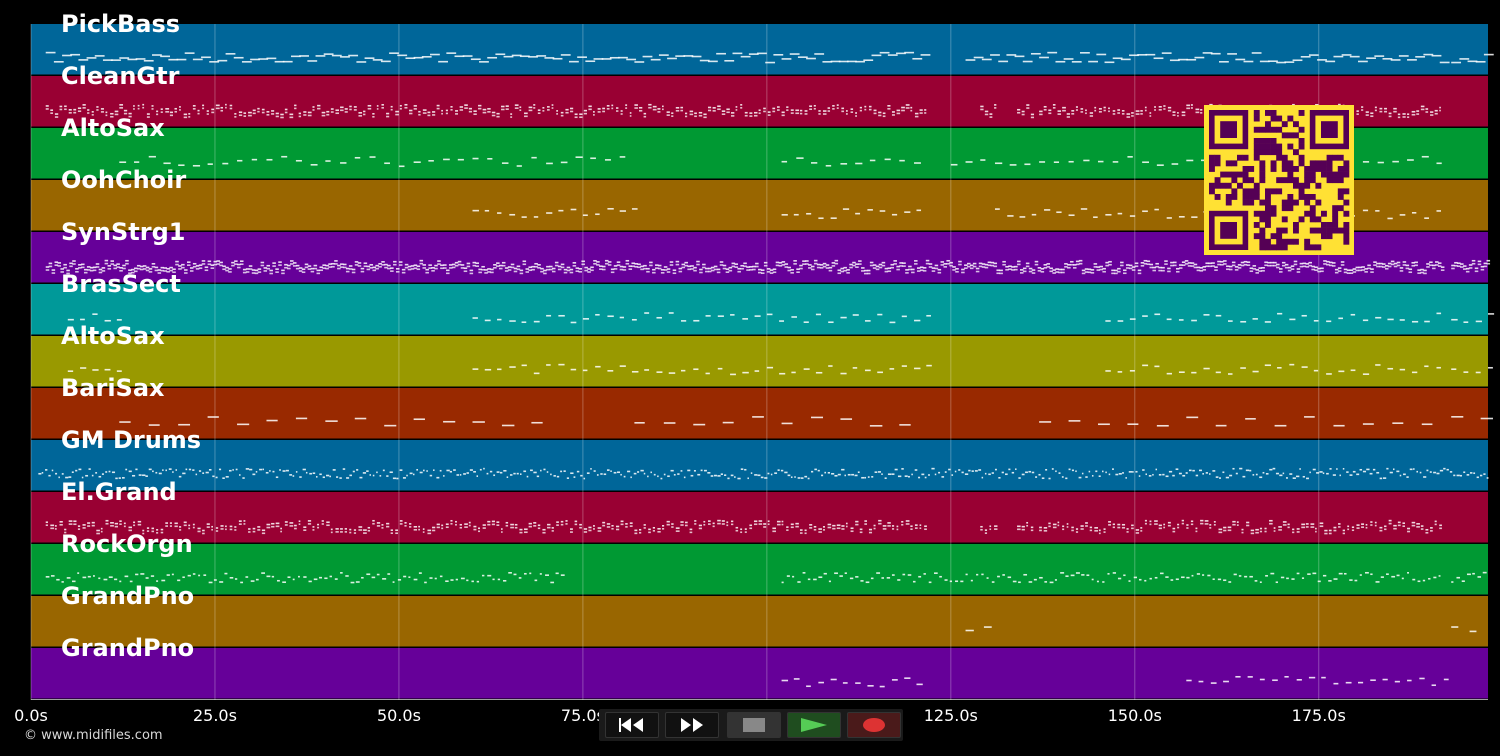 The height and width of the screenshot is (756, 1500). What do you see at coordinates (814, 725) in the screenshot?
I see `play-button` at bounding box center [814, 725].